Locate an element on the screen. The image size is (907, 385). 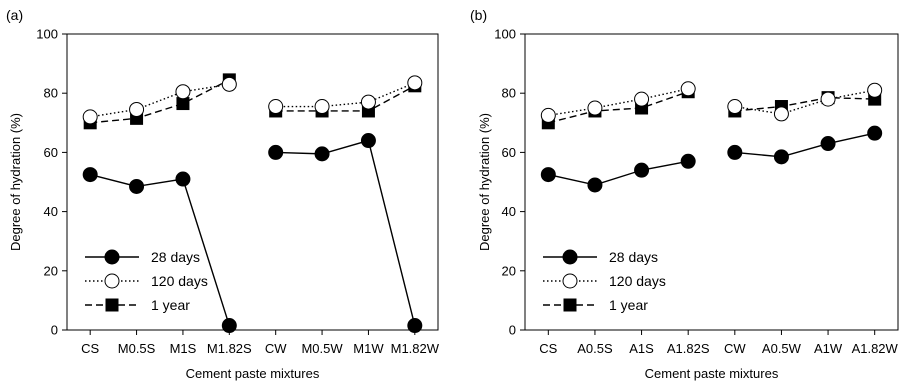
legend-label: 1 year is located at coordinates (170, 305).